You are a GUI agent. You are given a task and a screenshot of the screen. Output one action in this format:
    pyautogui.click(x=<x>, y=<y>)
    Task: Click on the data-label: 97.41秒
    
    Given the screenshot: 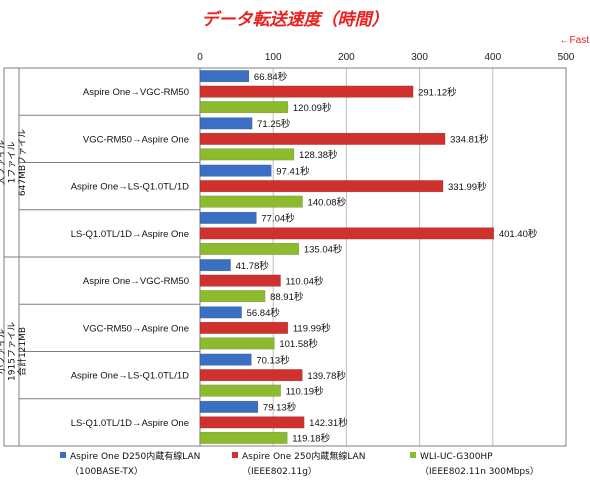 What is the action you would take?
    pyautogui.click(x=293, y=171)
    